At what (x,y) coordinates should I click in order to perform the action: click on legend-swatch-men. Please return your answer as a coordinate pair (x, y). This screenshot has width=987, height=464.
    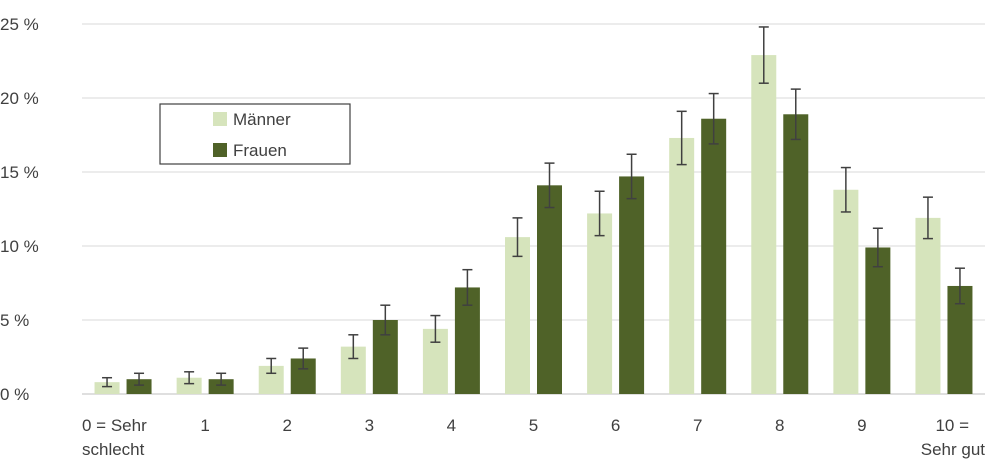
    Looking at the image, I should click on (220, 119).